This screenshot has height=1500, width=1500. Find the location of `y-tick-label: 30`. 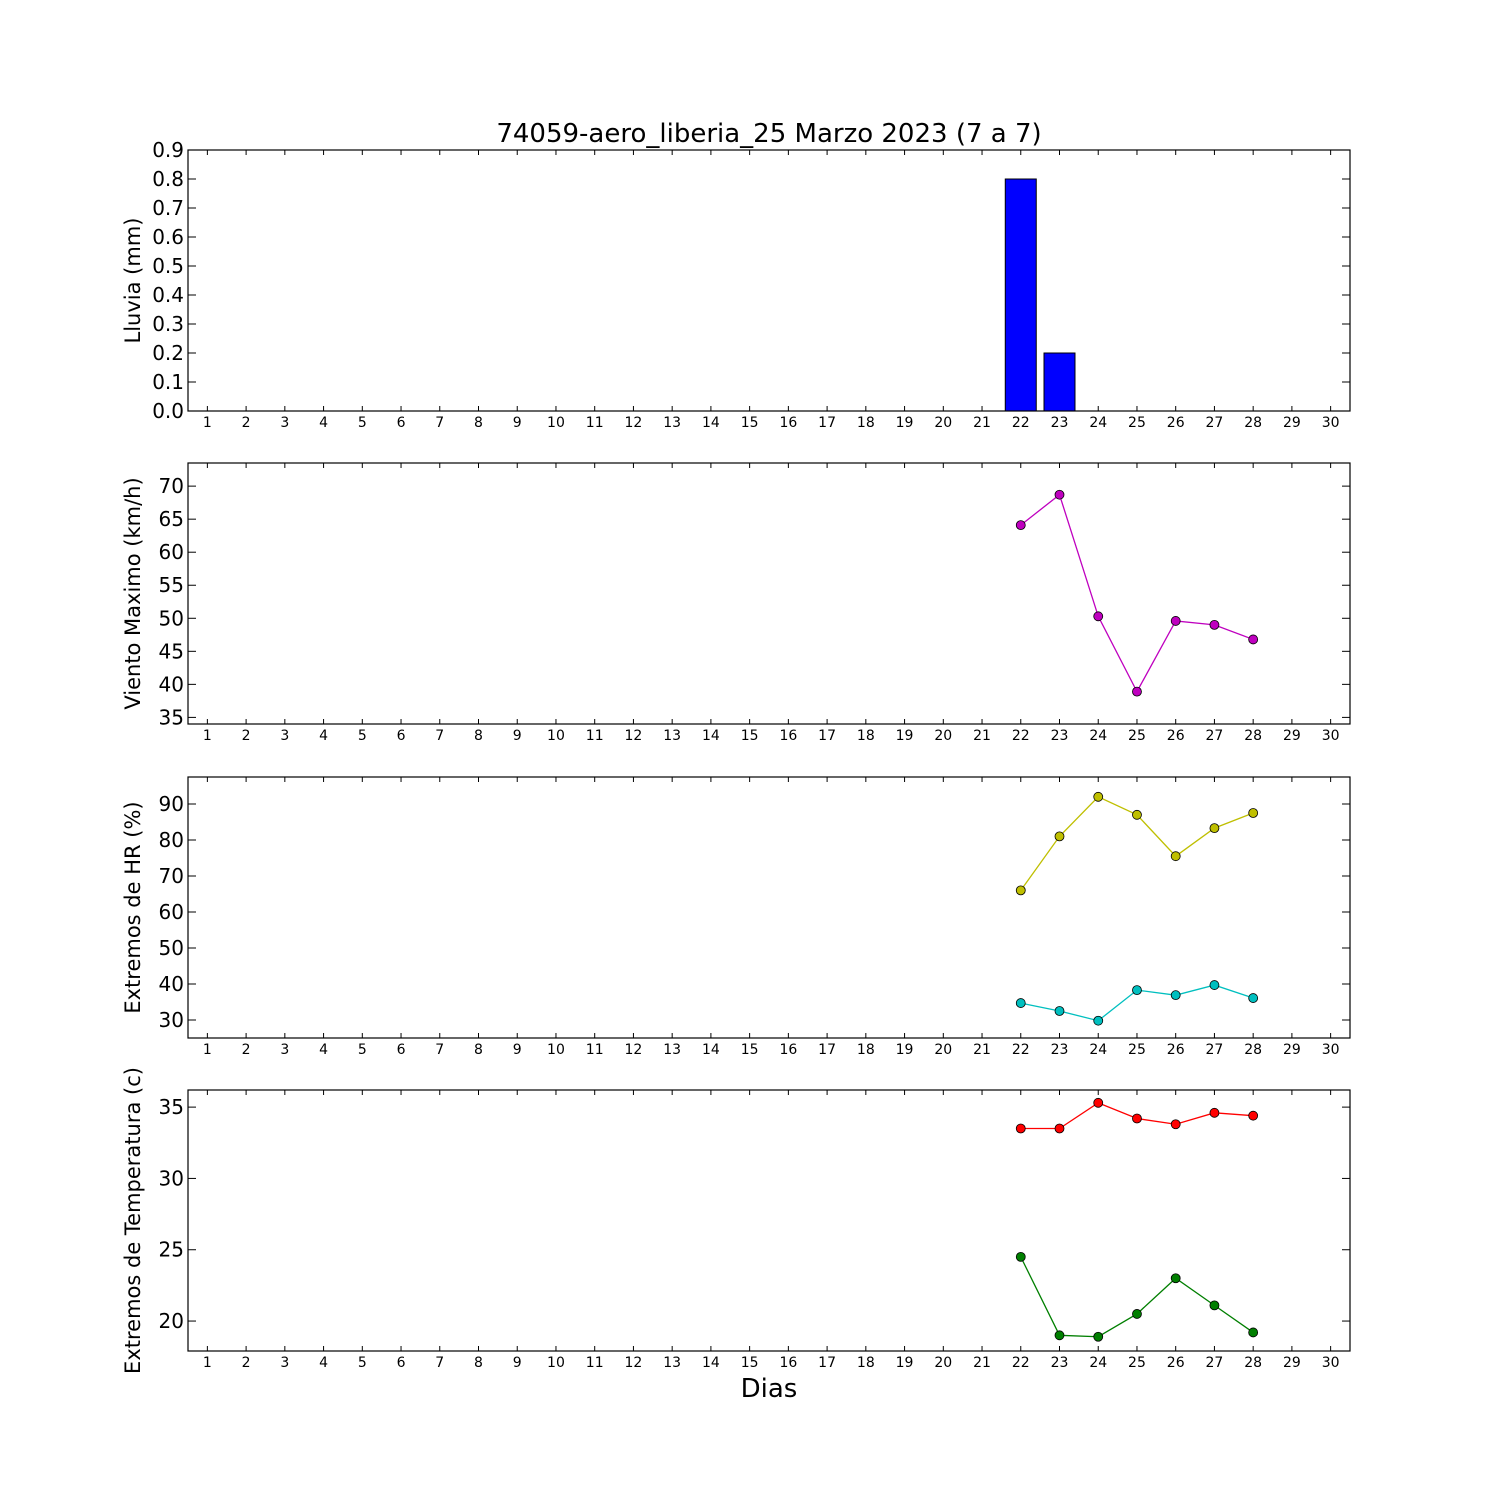

y-tick-label: 30 is located at coordinates (171, 1020).